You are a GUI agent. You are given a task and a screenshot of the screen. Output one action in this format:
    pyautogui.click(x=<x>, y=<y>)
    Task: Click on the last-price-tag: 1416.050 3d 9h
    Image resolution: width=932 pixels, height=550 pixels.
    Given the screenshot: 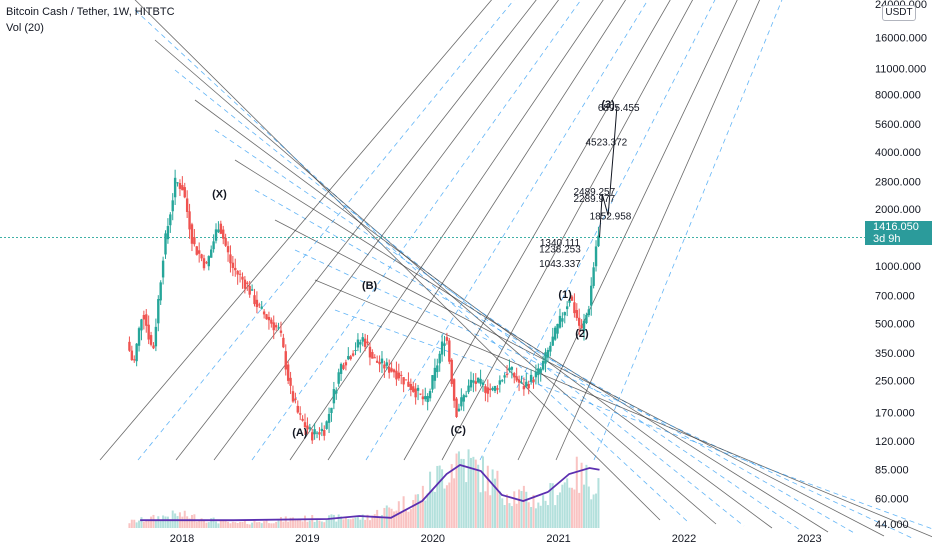 What is the action you would take?
    pyautogui.click(x=898, y=233)
    